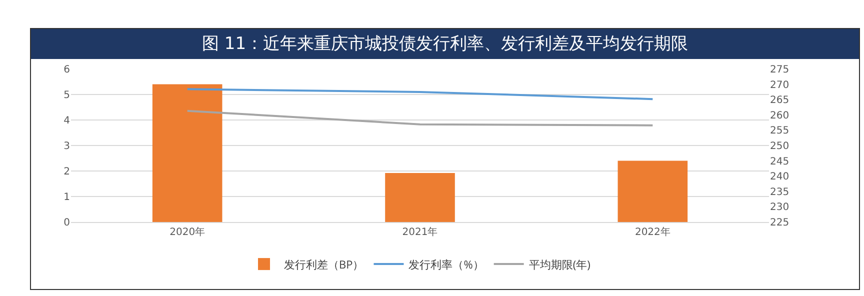 This screenshot has width=864, height=296. What do you see at coordinates (67, 223) in the screenshot?
I see `y-tick-label: 0` at bounding box center [67, 223].